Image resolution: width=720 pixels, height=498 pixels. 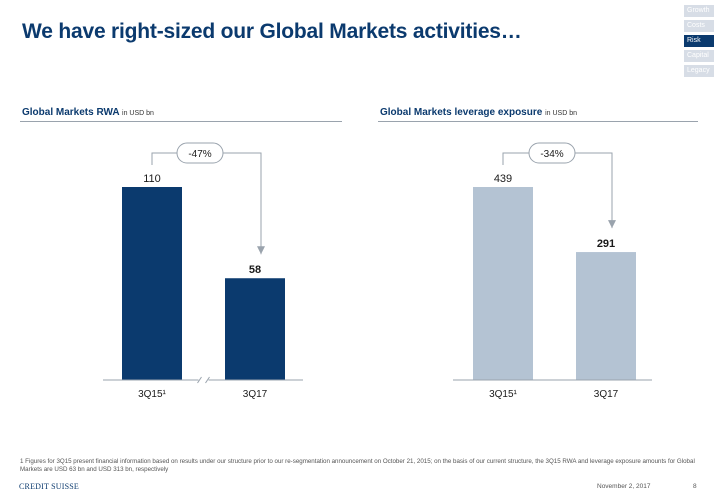 I want to click on section-nav: Growth Costs Risk Capital Legacy, so click(x=699, y=42).